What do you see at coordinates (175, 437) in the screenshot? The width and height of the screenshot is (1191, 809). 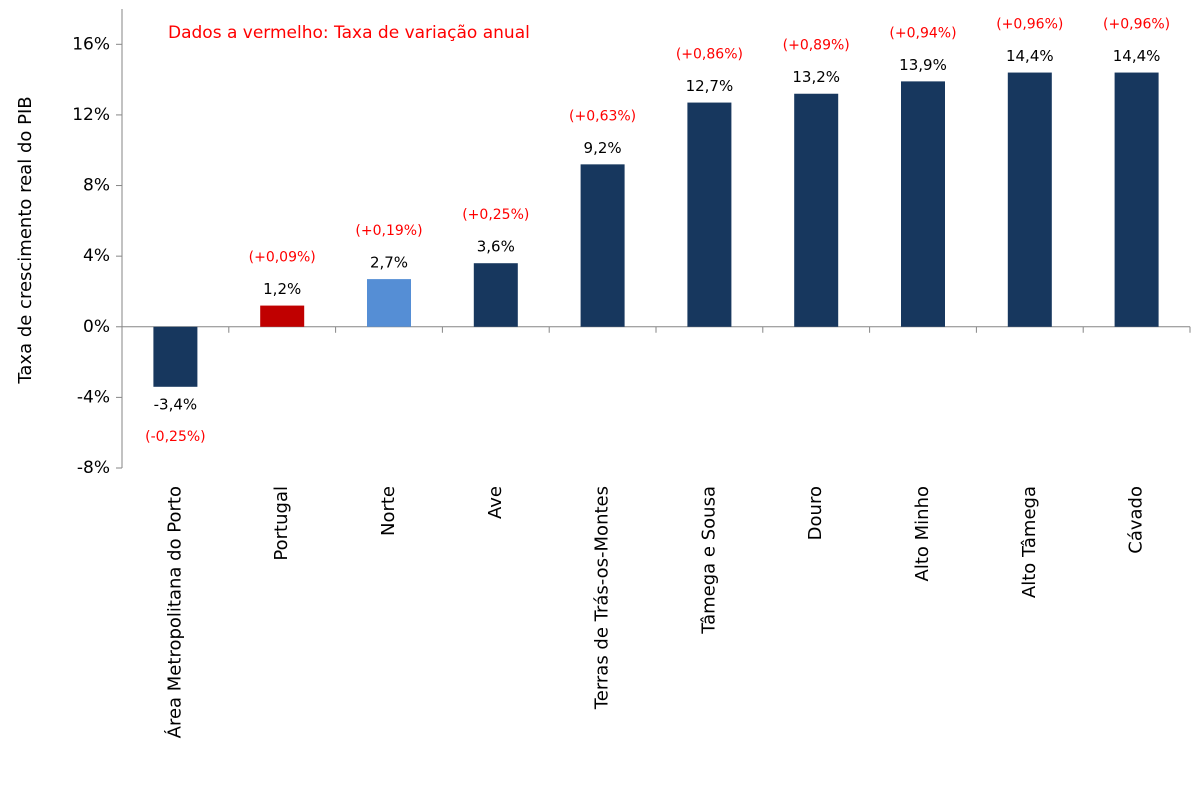 I see `change-label: (-0,25%)` at bounding box center [175, 437].